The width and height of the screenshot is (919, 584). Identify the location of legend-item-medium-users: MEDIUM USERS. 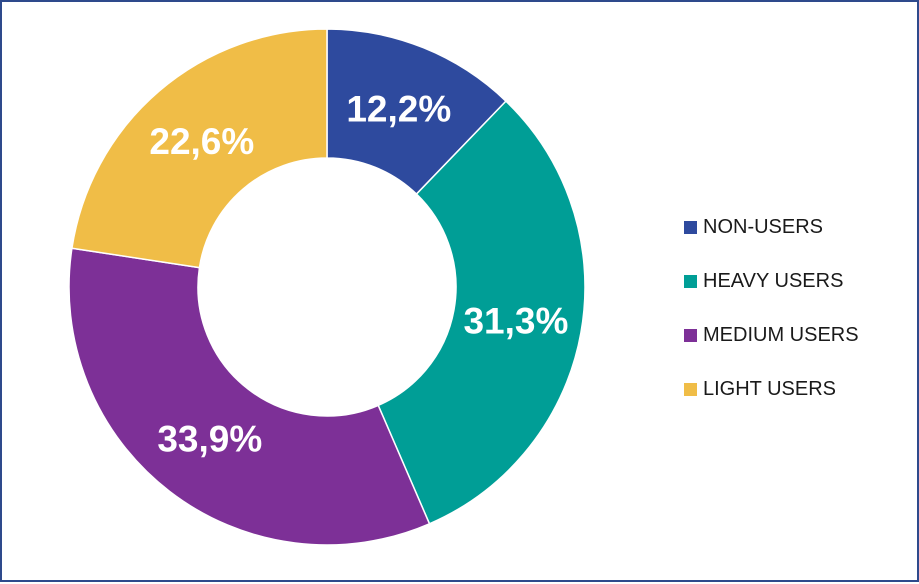
(771, 335).